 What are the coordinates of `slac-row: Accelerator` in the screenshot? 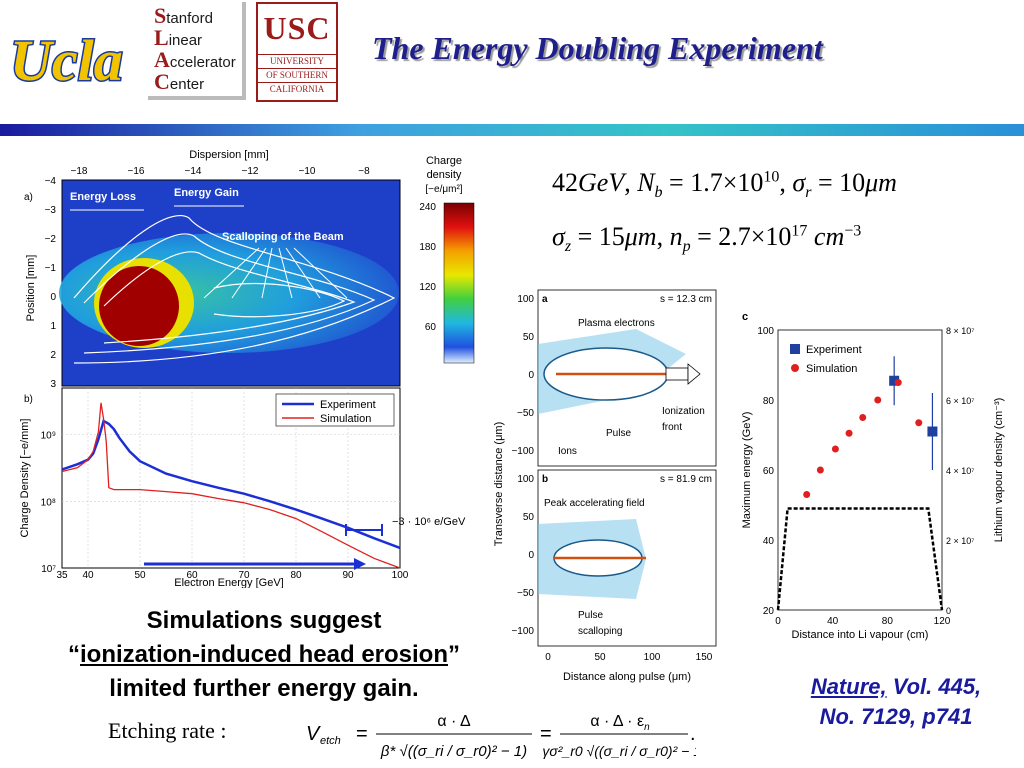 It's located at (195, 59).